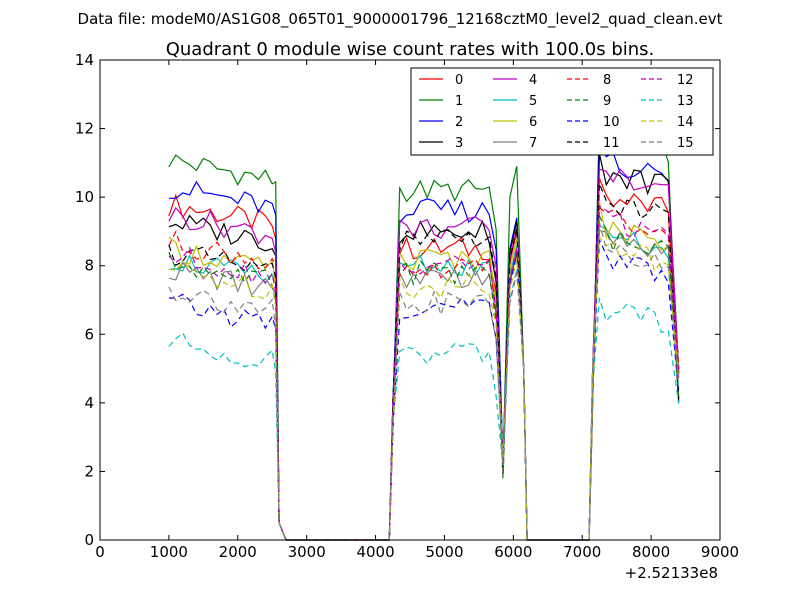 The width and height of the screenshot is (800, 600). What do you see at coordinates (89, 471) in the screenshot?
I see `y-tick-label: 2` at bounding box center [89, 471].